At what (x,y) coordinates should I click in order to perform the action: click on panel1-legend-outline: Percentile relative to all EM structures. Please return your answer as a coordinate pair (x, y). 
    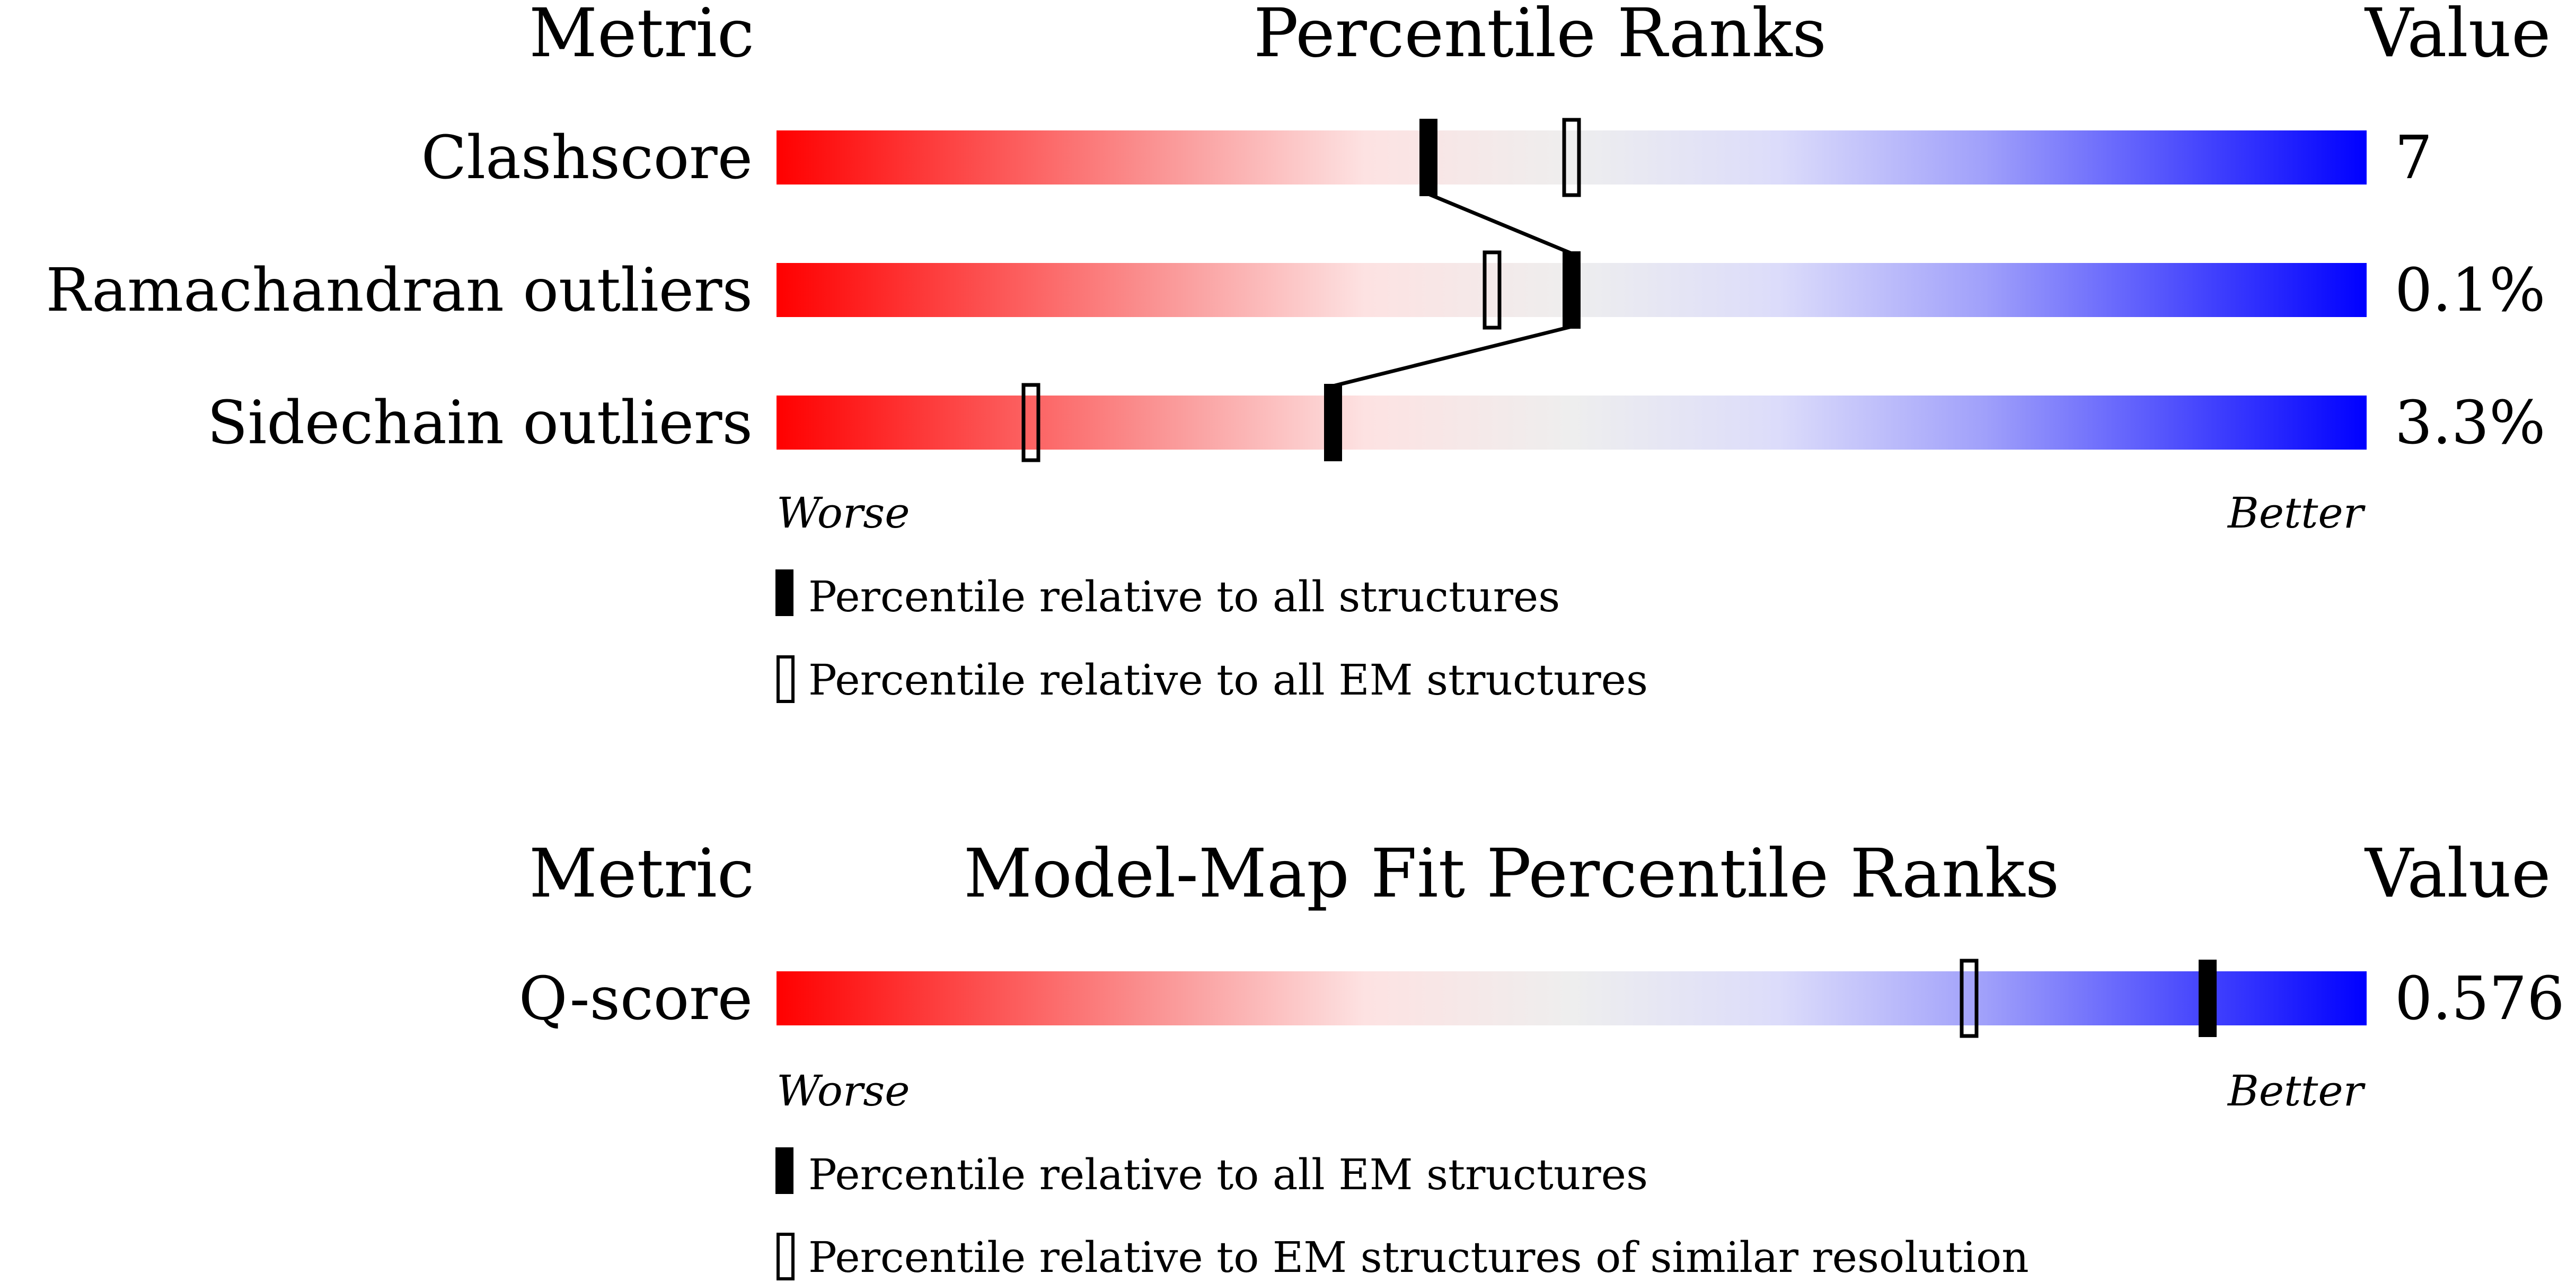
    Looking at the image, I should click on (1228, 680).